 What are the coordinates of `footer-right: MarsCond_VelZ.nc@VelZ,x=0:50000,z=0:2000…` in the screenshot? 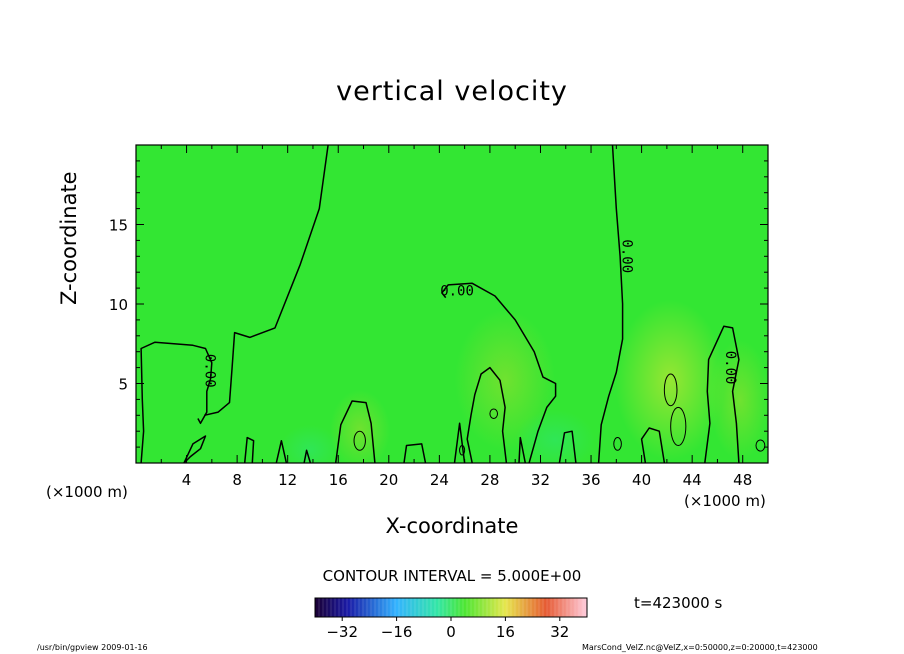 It's located at (700, 647).